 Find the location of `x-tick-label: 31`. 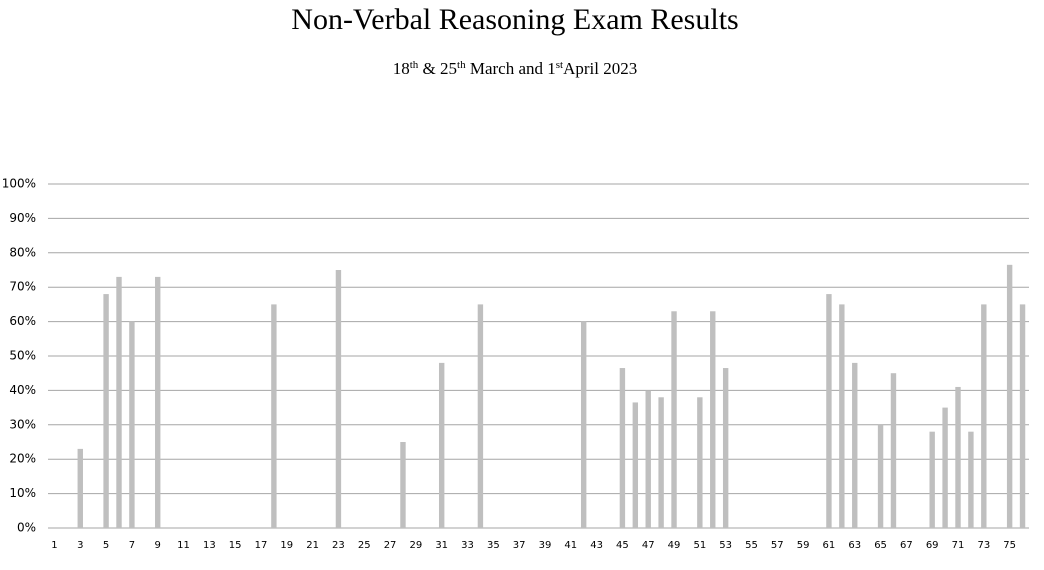

x-tick-label: 31 is located at coordinates (441, 545).